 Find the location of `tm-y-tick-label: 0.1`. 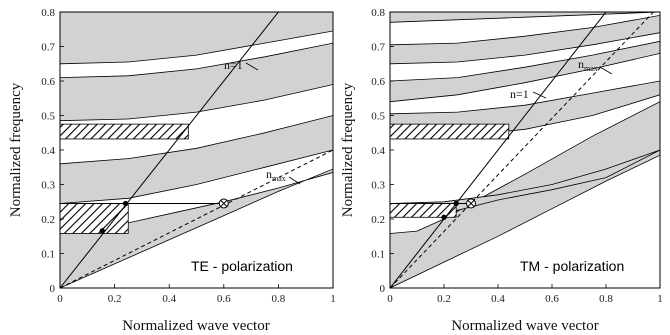

tm-y-tick-label: 0.1 is located at coordinates (378, 255).